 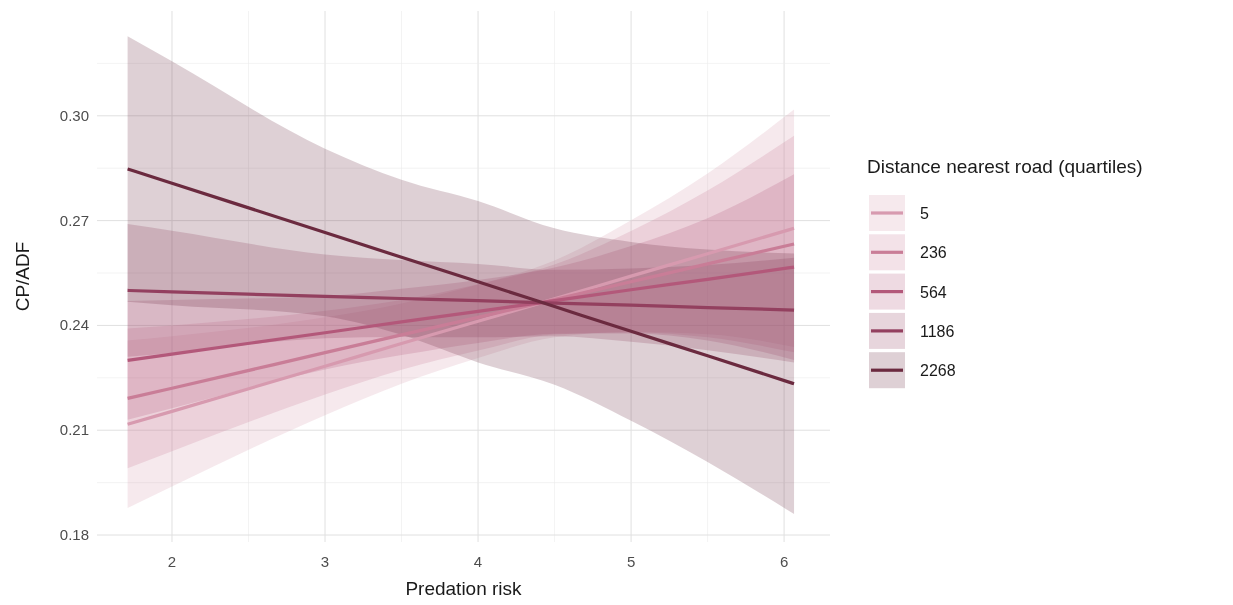 I want to click on legend-label: 2268, so click(x=938, y=371).